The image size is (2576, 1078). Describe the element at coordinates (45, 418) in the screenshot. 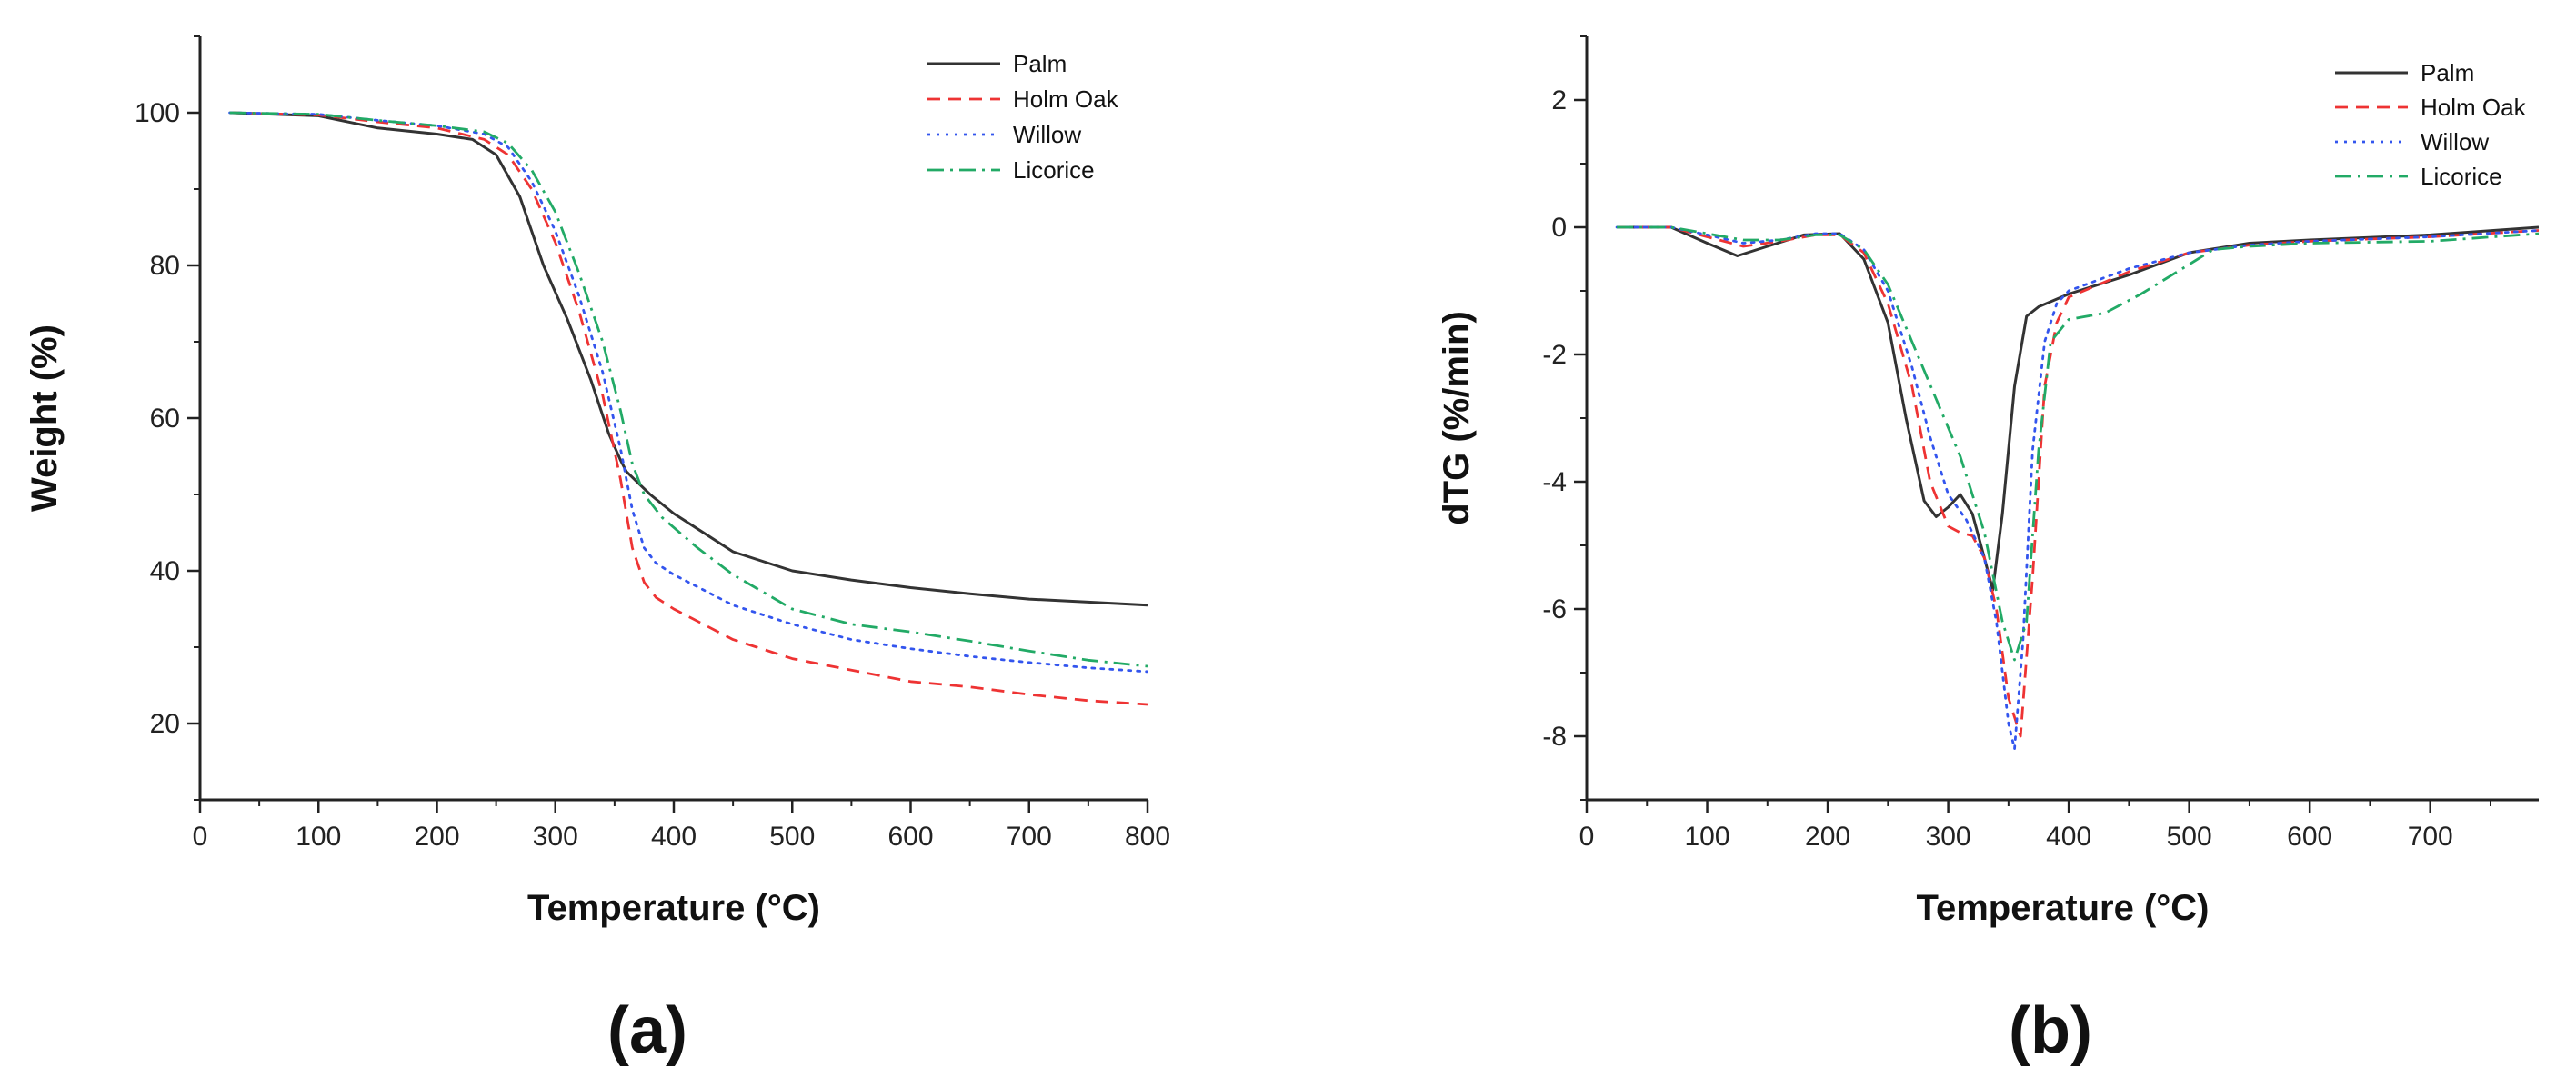

I see `y-axis-title: Weight (%)` at that location.